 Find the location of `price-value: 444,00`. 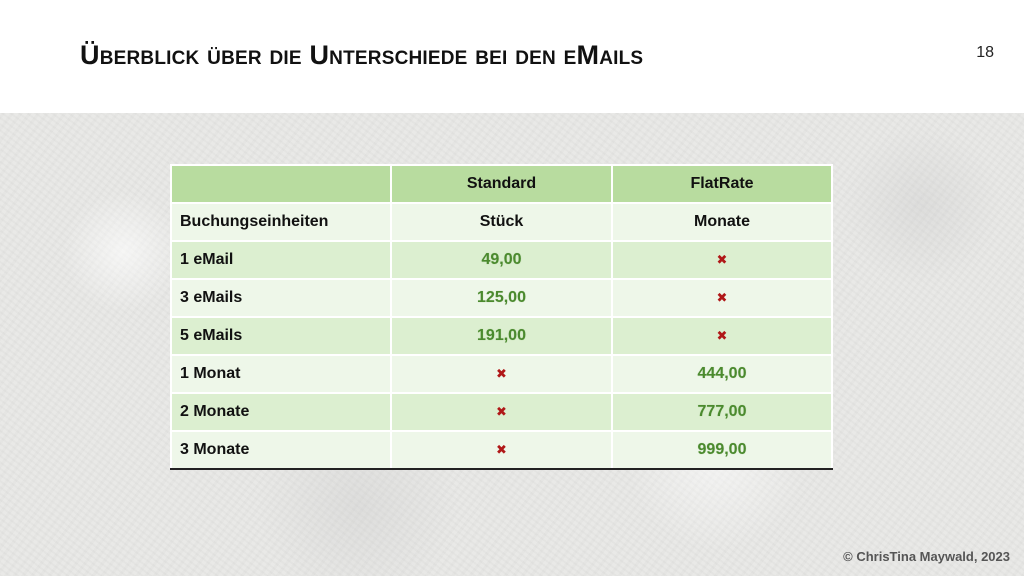

price-value: 444,00 is located at coordinates (722, 373).